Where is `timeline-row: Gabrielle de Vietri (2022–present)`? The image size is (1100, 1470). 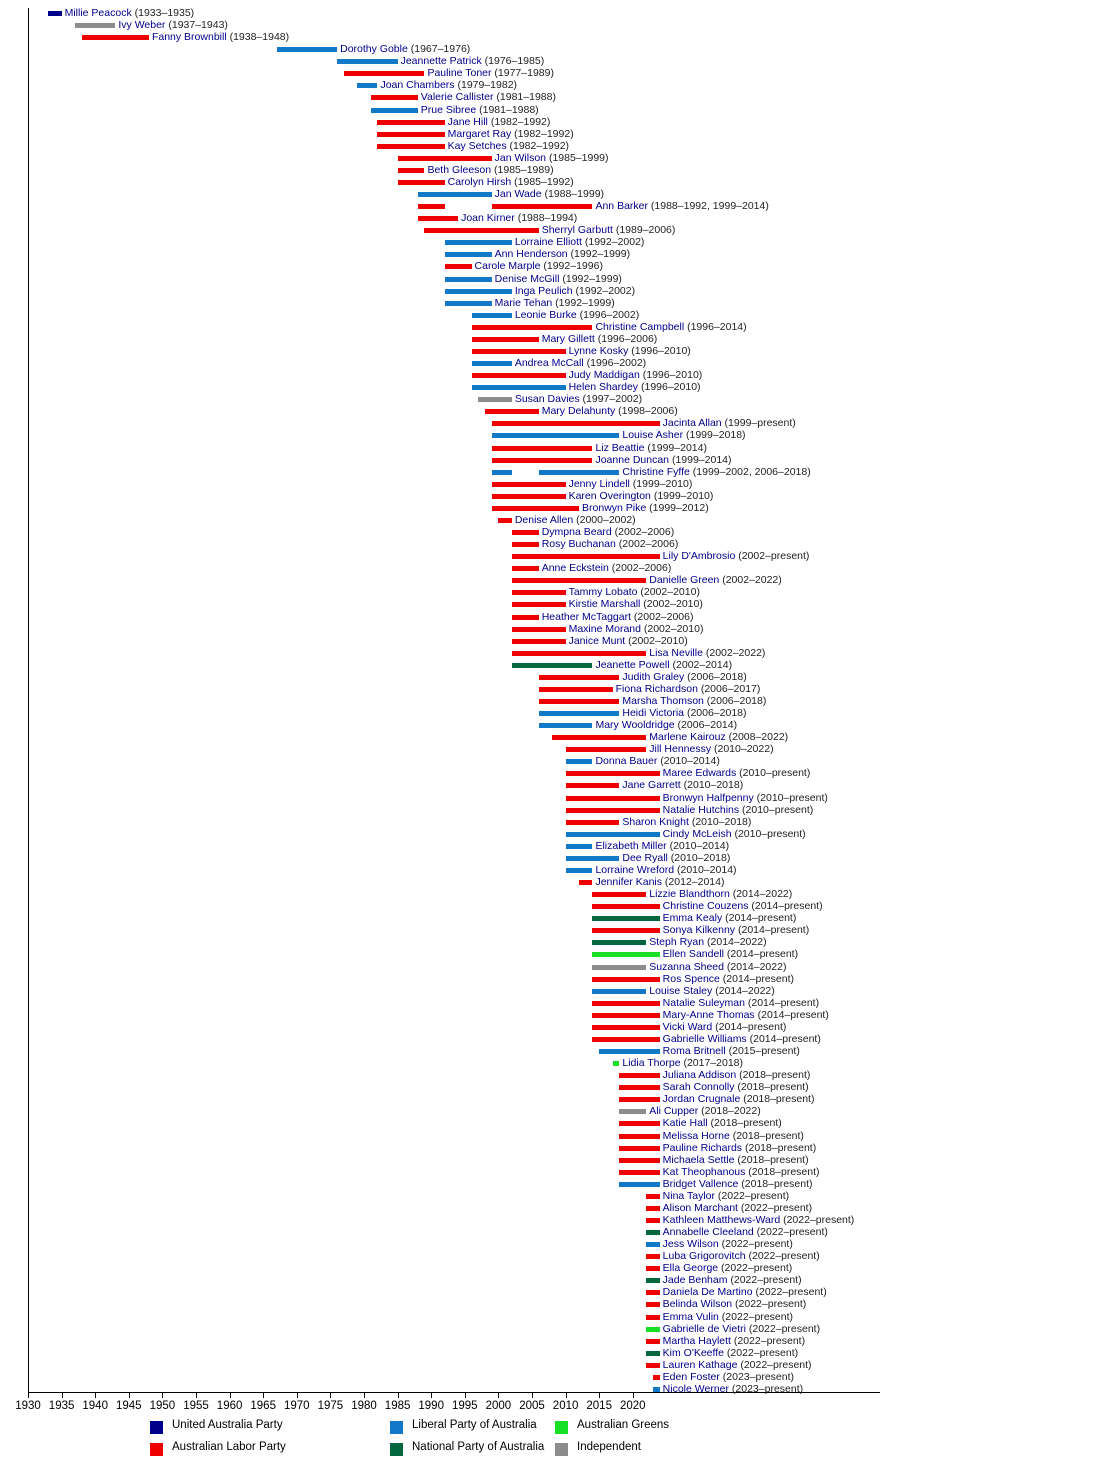 timeline-row: Gabrielle de Vietri (2022–present) is located at coordinates (550, 1329).